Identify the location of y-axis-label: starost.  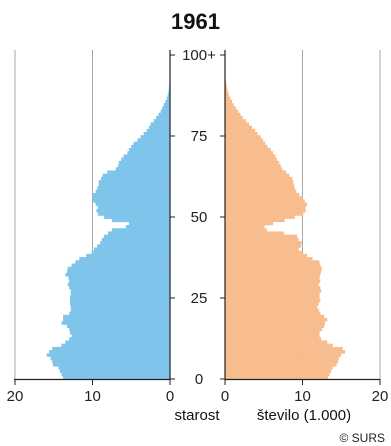
(197, 415).